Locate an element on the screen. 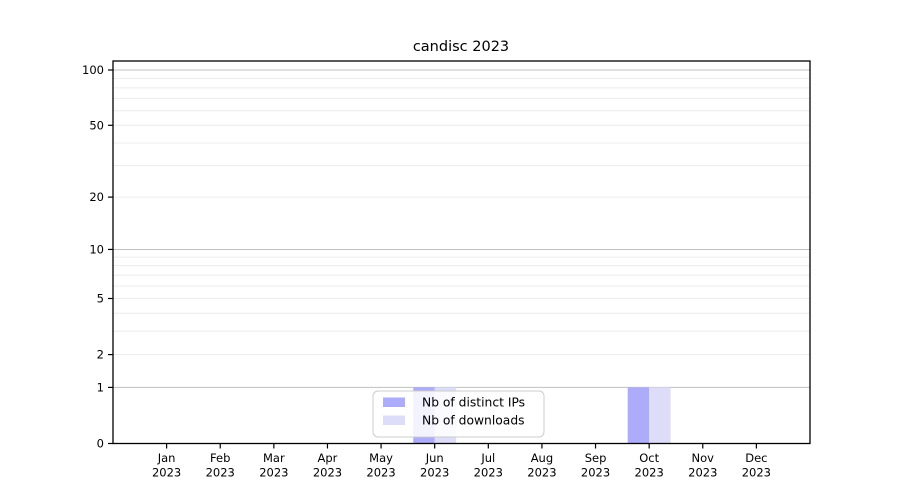 This screenshot has width=900, height=504. y-tick-label: 0 is located at coordinates (100, 444).